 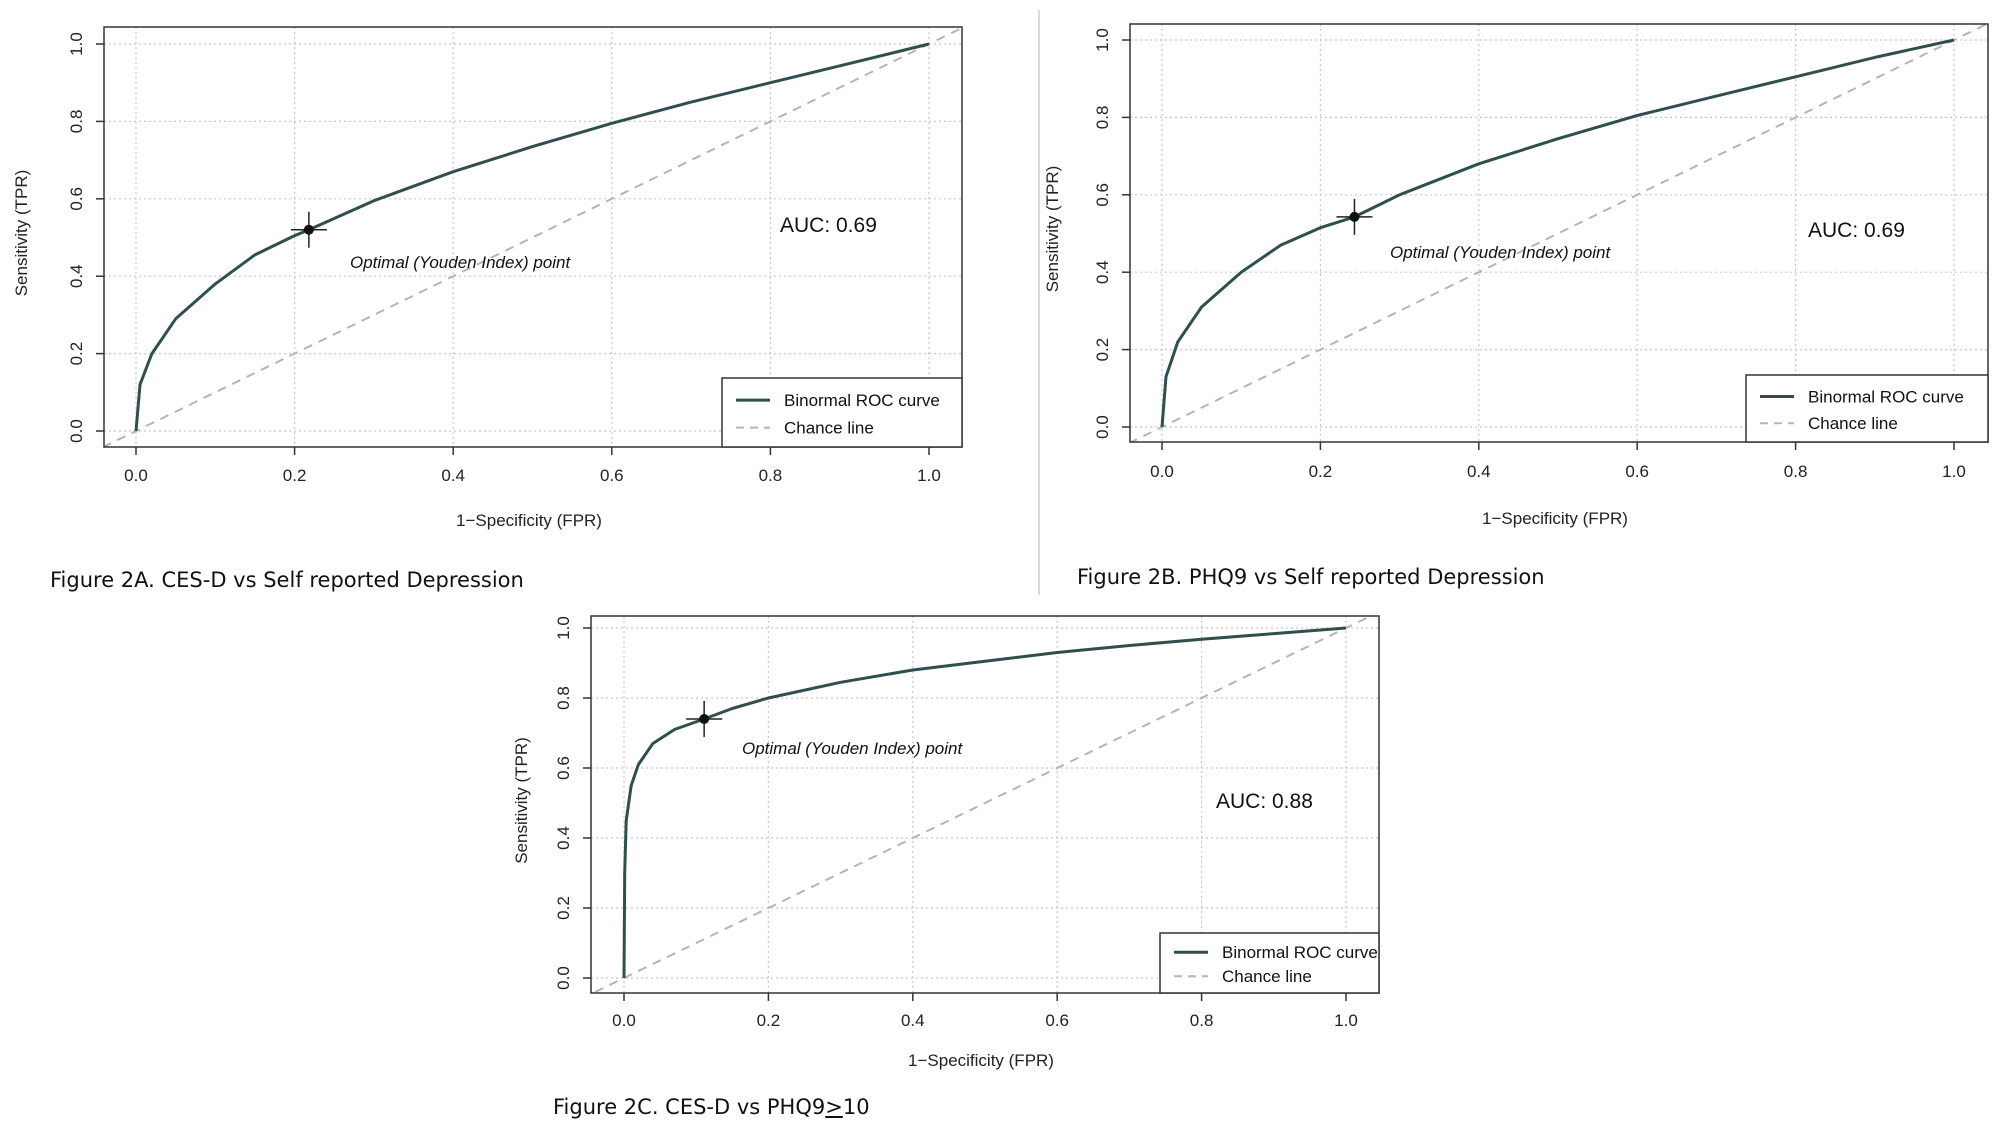 What do you see at coordinates (834, 1107) in the screenshot?
I see `caption-2c-symbol: >` at bounding box center [834, 1107].